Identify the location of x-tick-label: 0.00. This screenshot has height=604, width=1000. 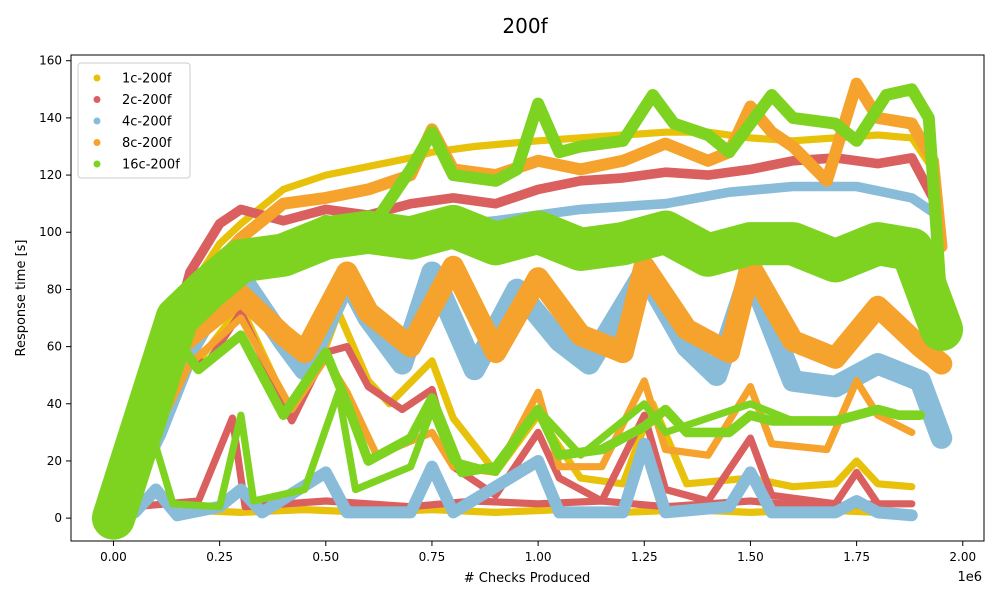
(113, 557).